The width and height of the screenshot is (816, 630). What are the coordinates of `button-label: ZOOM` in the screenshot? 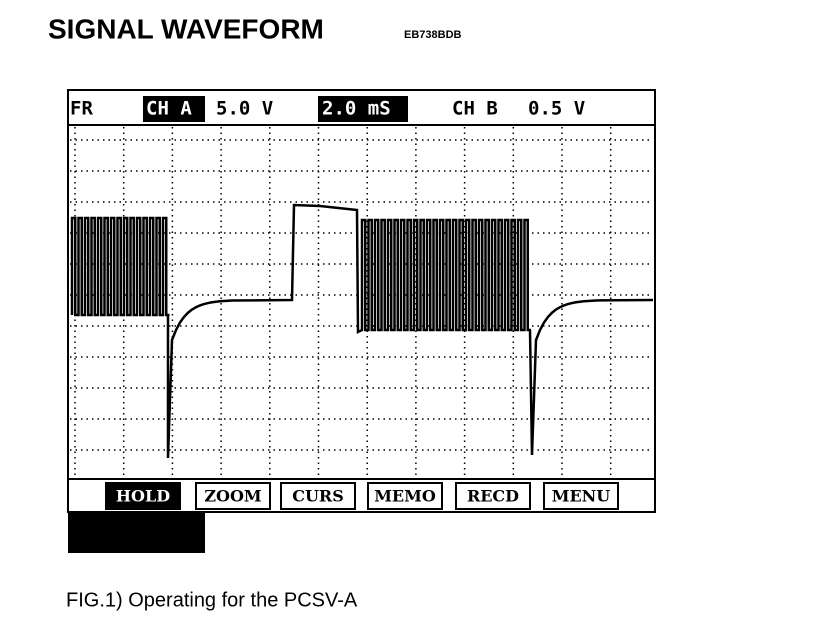 It's located at (232, 496).